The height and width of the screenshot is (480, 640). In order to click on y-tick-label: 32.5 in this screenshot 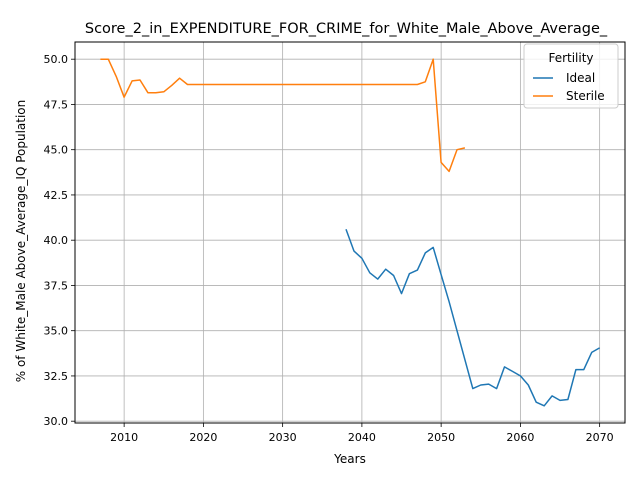, I will do `click(56, 376)`.